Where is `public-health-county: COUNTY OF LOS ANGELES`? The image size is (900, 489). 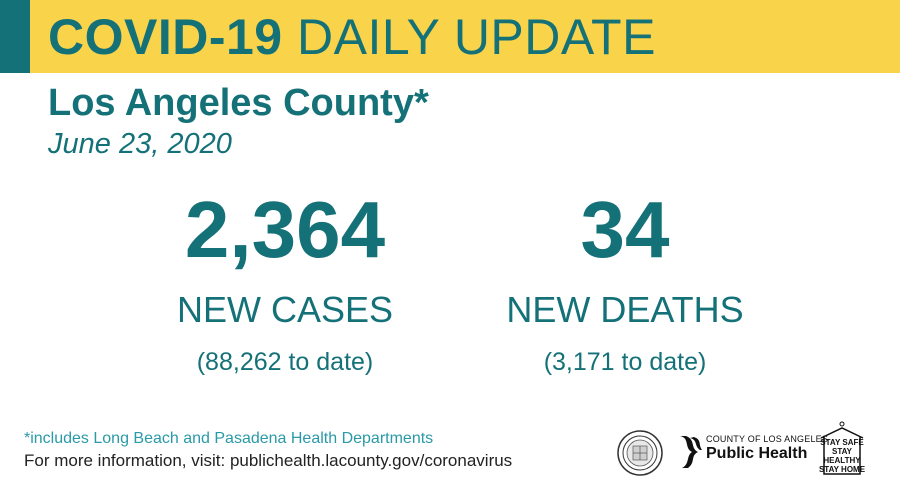
public-health-county: COUNTY OF LOS ANGELES is located at coordinates (767, 439).